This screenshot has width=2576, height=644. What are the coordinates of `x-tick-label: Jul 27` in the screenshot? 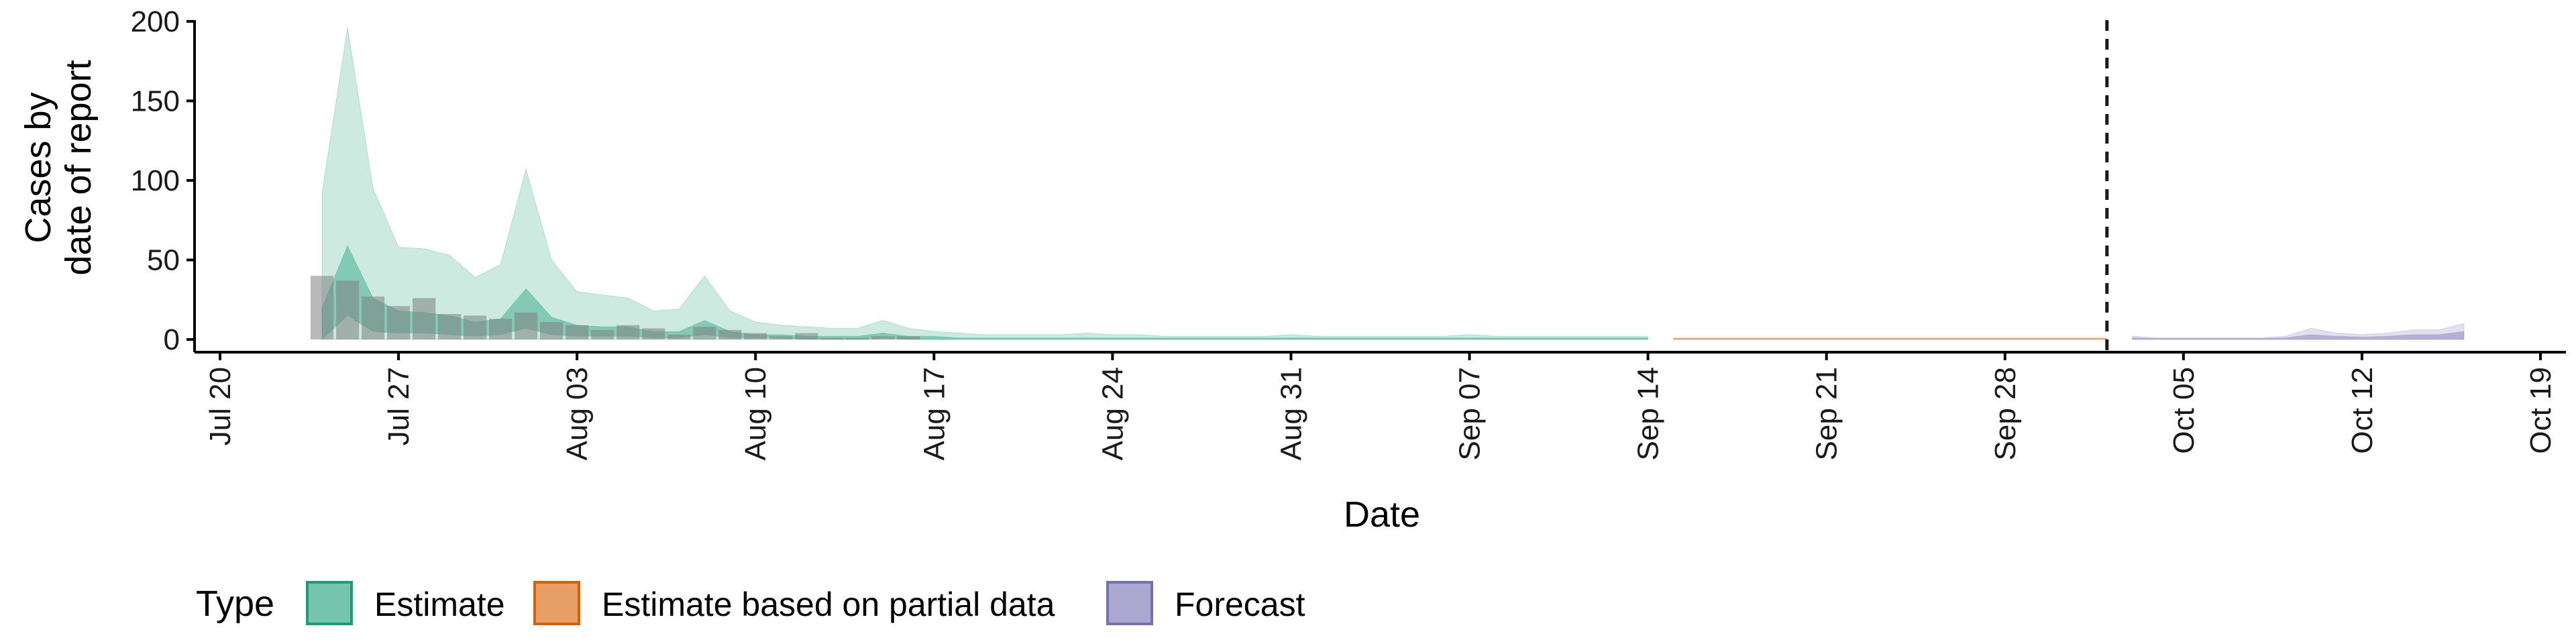 It's located at (398, 406).